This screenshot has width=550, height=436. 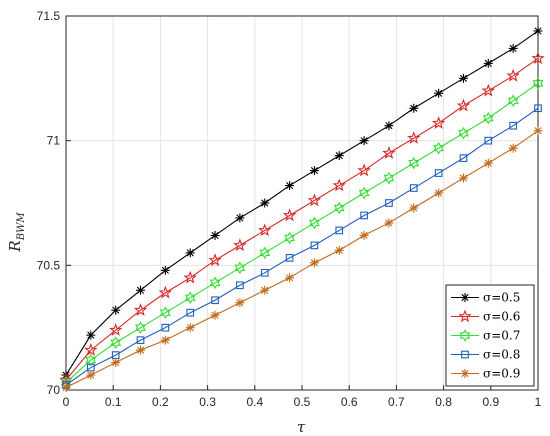 What do you see at coordinates (302, 402) in the screenshot?
I see `x-tick-label: 0.5` at bounding box center [302, 402].